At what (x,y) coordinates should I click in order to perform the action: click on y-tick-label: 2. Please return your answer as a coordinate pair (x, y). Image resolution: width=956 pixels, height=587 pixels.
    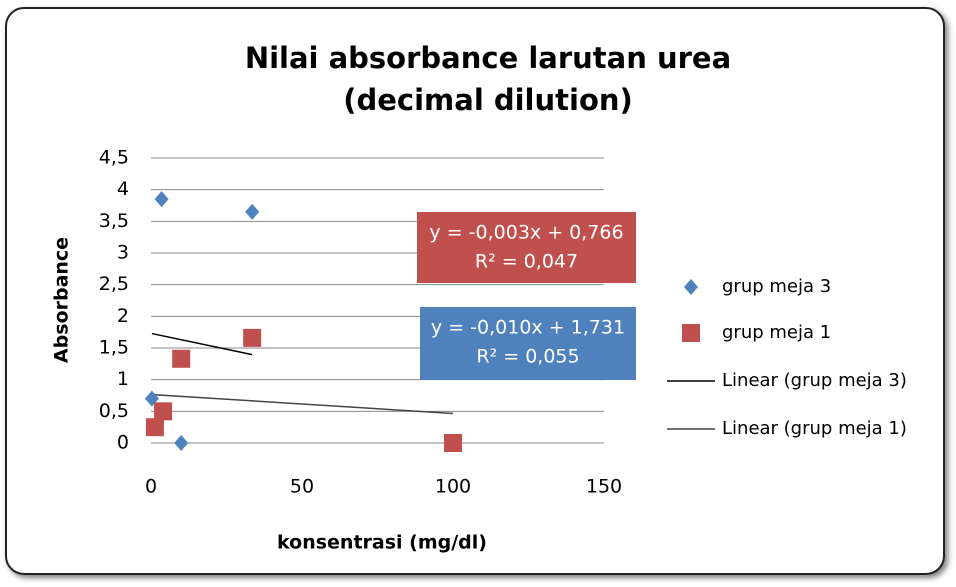
    Looking at the image, I should click on (123, 316).